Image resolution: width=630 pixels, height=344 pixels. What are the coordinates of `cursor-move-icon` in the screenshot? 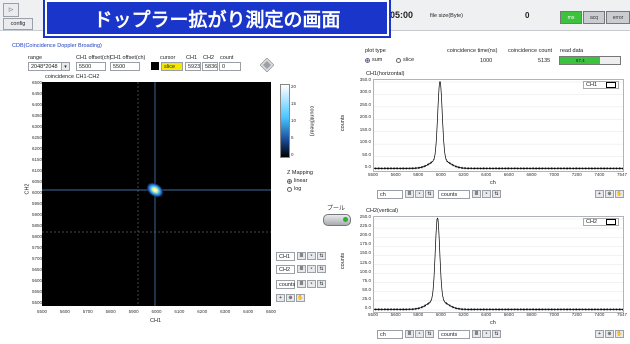 It's located at (267, 65).